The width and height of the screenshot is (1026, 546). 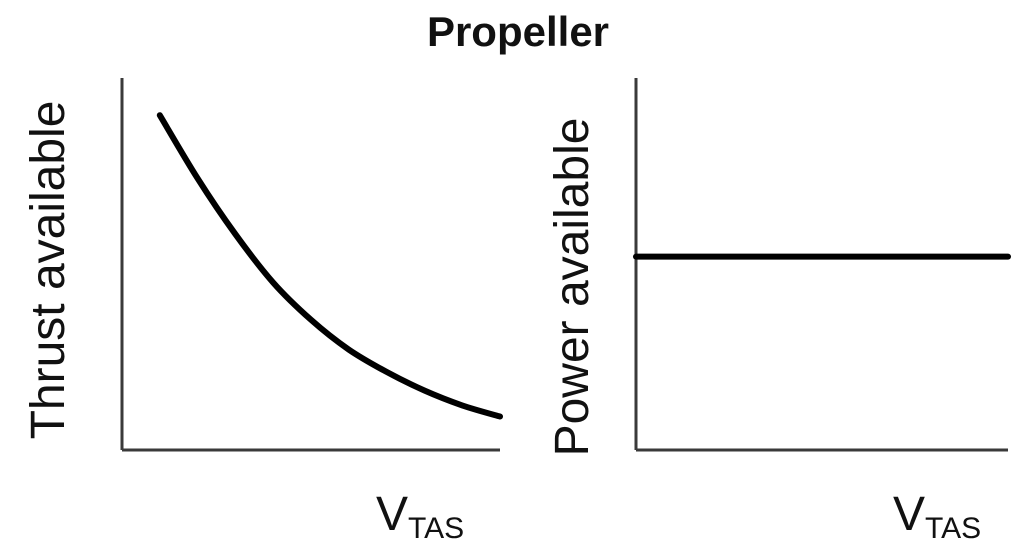 I want to click on power-x-axis-label: VTAS, so click(x=937, y=516).